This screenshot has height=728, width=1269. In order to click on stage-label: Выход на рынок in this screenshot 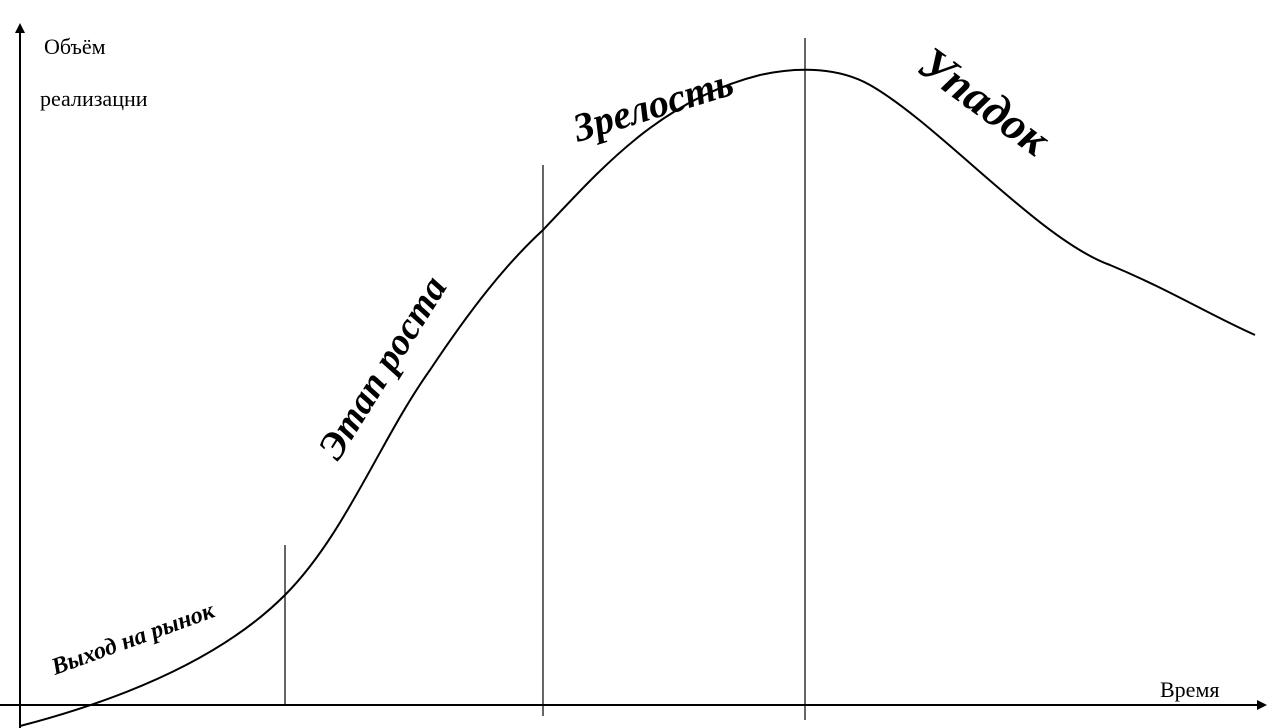, I will do `click(132, 639)`.